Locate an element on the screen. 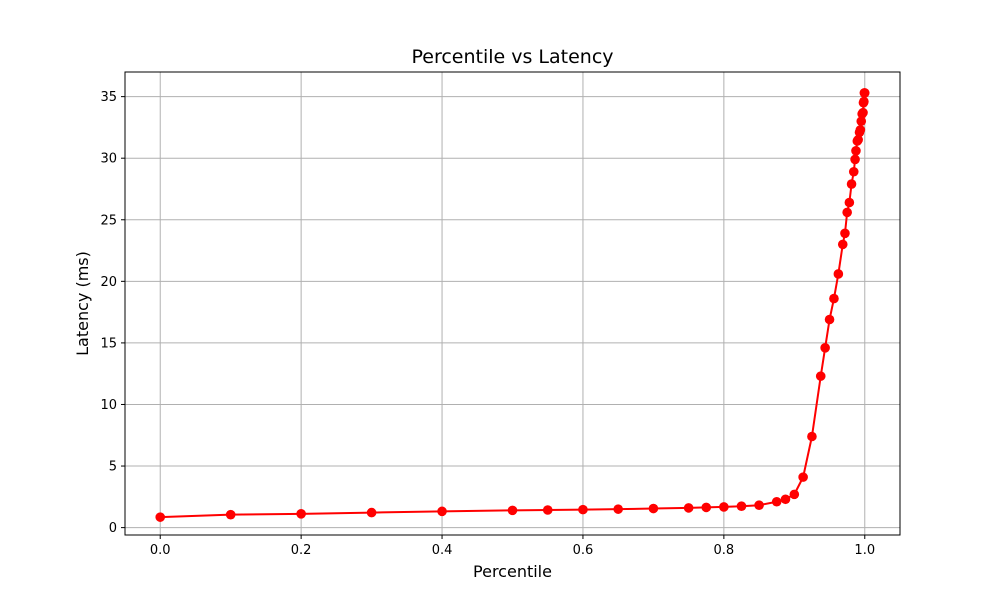  y-tick-label: 10 is located at coordinates (108, 405).